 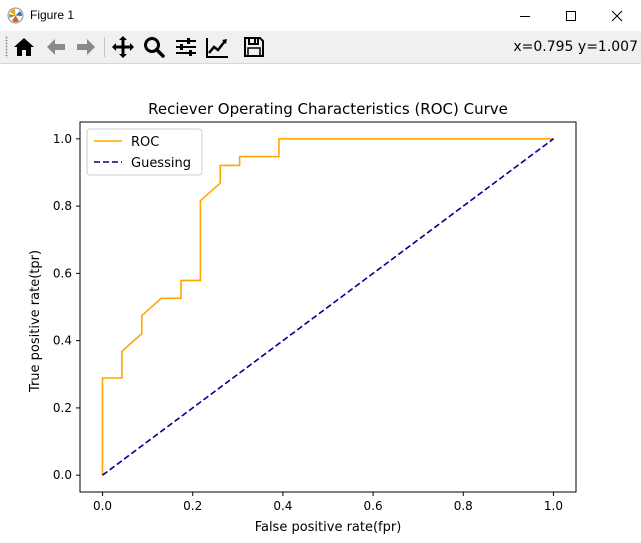 I want to click on window-title: Figure 1, so click(x=52, y=15).